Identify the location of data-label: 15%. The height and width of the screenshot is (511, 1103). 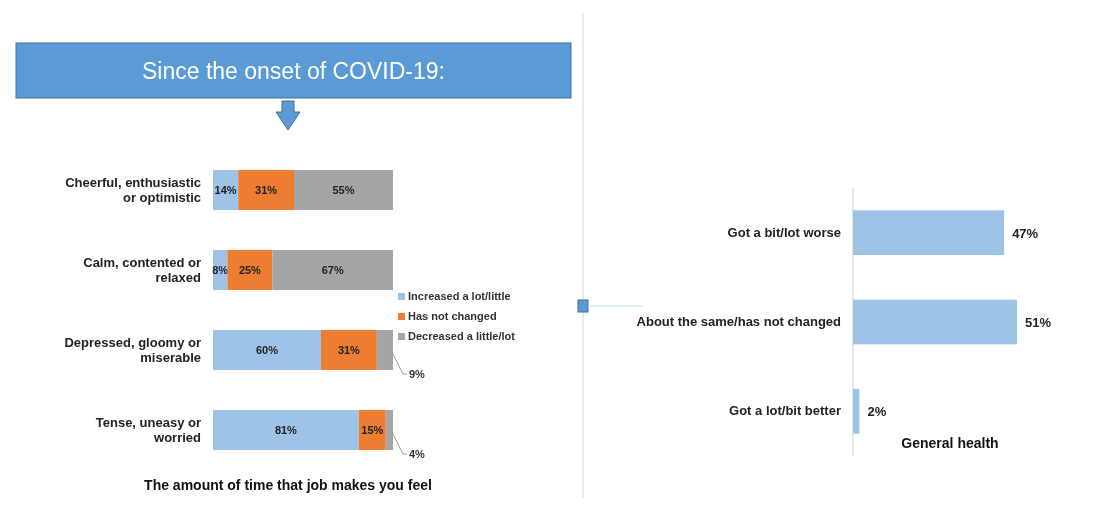
(372, 430).